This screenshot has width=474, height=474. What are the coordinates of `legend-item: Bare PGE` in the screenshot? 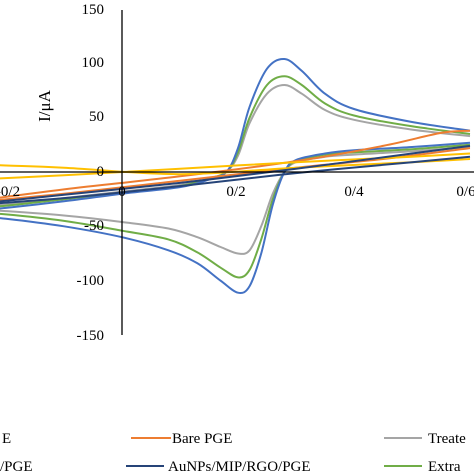 It's located at (181, 439).